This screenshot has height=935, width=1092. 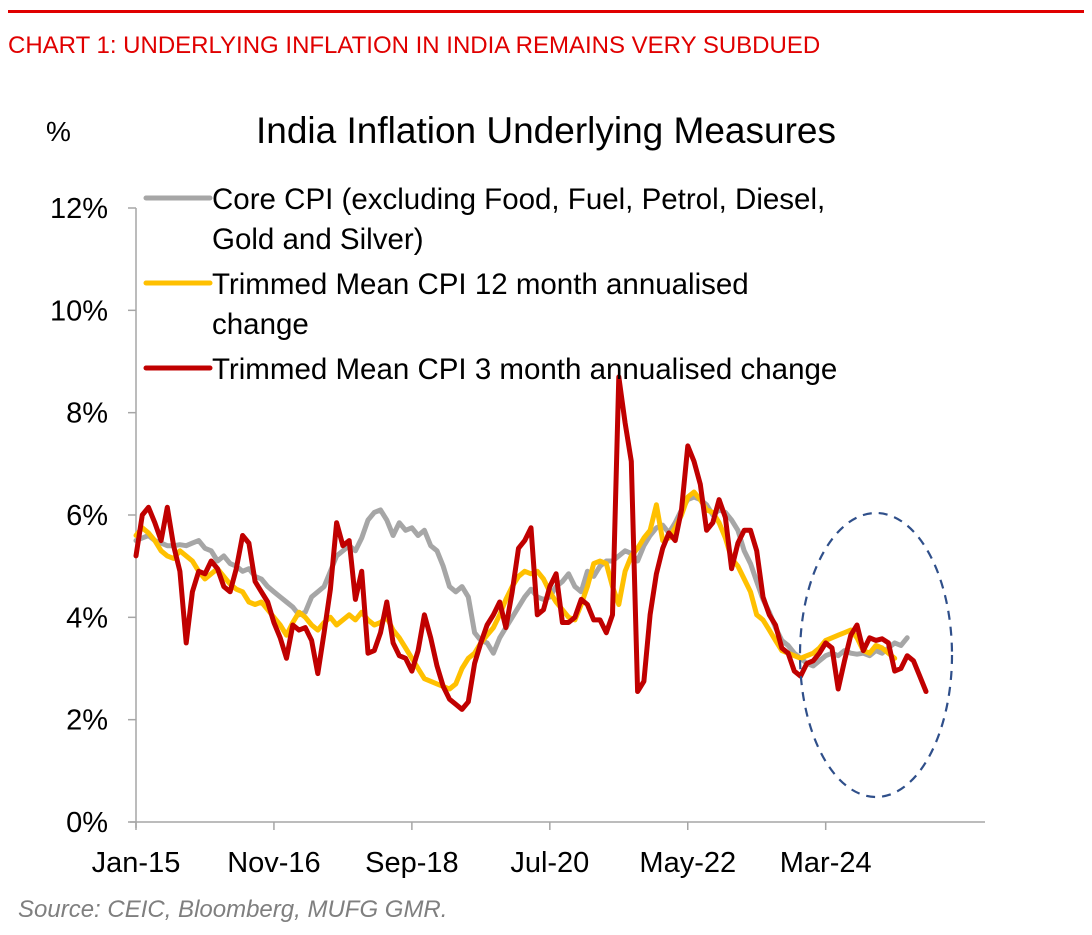 I want to click on highlight-ellipse, so click(x=876, y=655).